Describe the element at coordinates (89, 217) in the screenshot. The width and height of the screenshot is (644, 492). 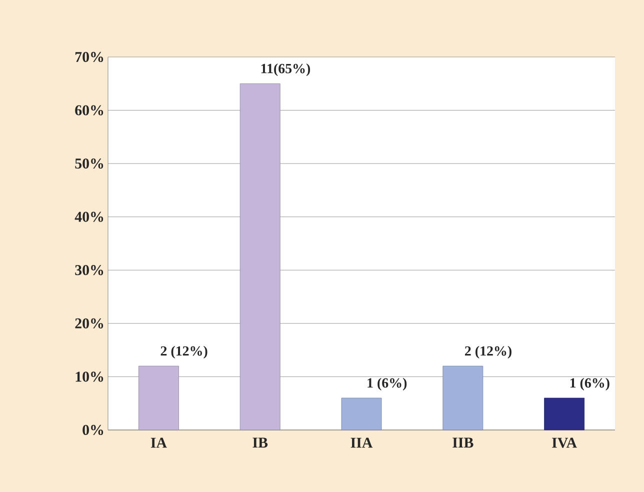
I see `y-tick-label: 40%` at that location.